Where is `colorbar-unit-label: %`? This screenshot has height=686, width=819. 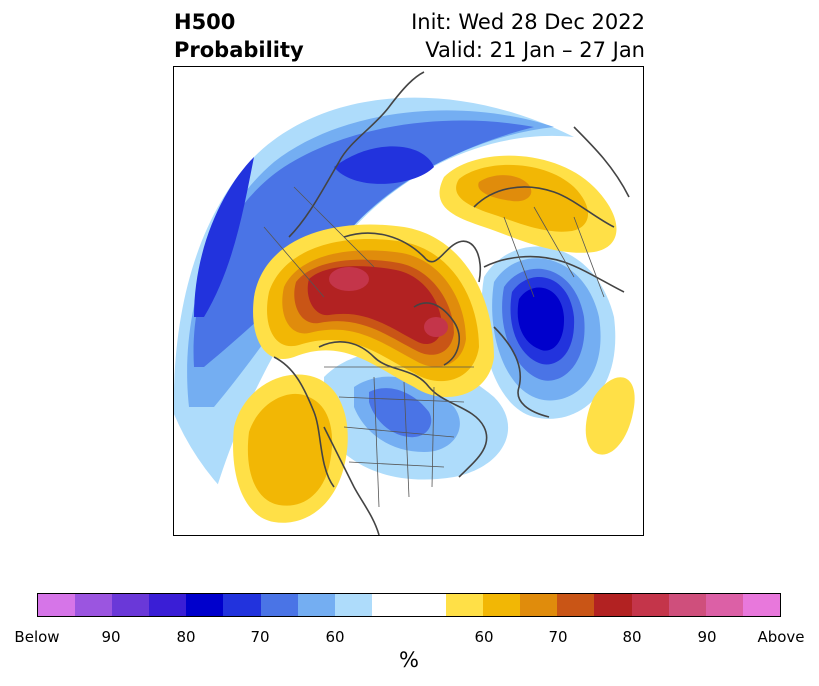
colorbar-unit-label: % is located at coordinates (409, 660).